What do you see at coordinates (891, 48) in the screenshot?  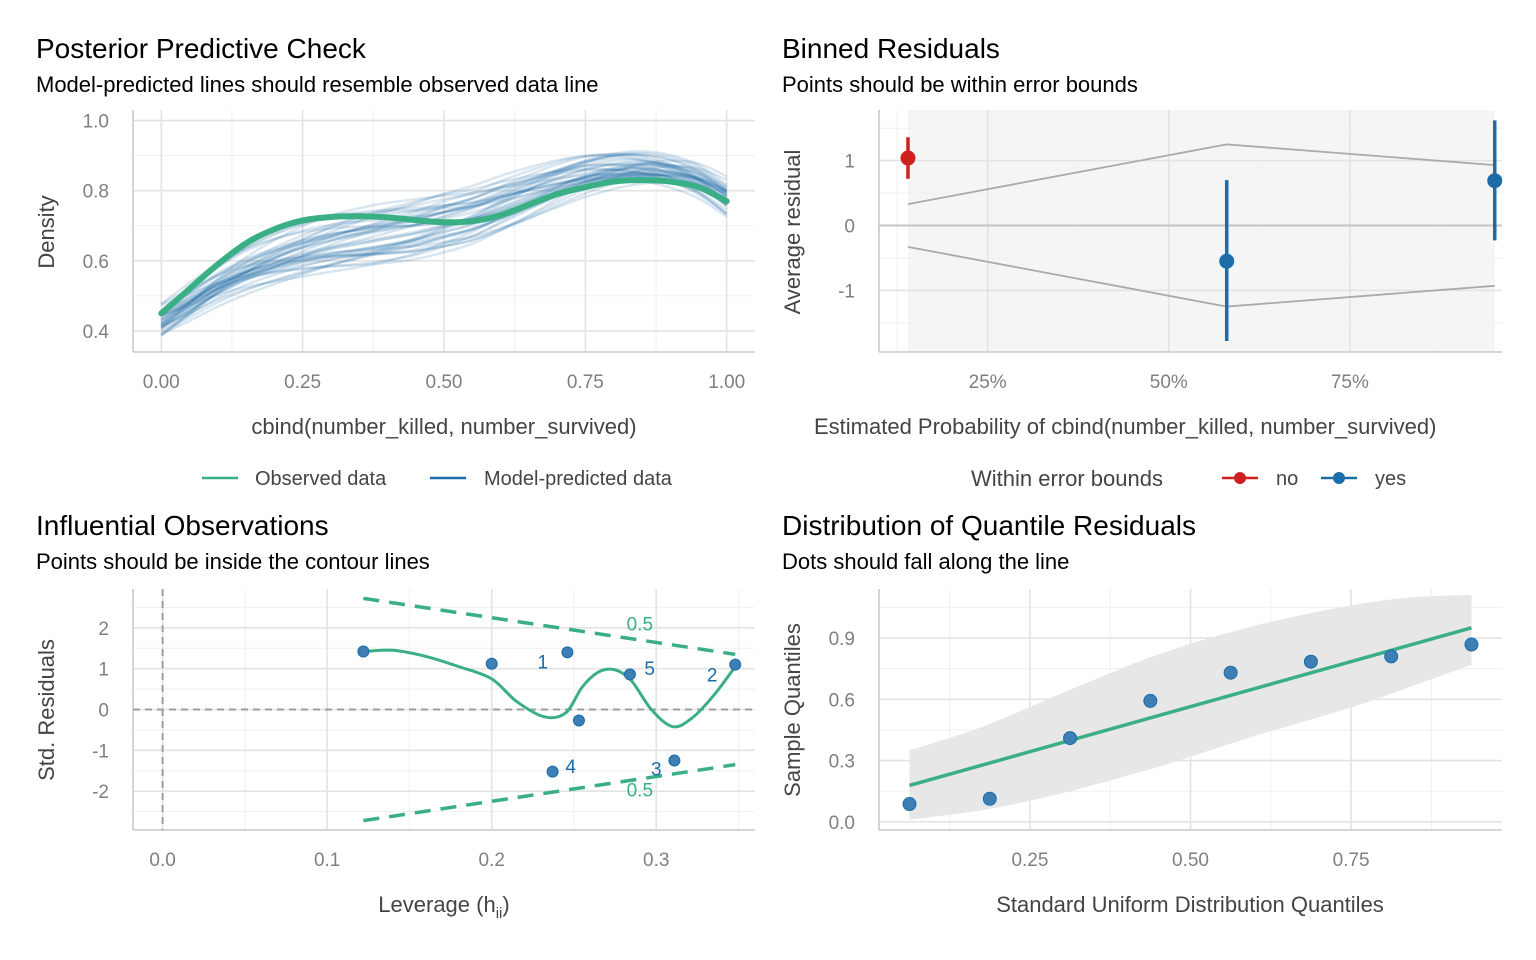 I see `binned-title: Binned Residuals` at bounding box center [891, 48].